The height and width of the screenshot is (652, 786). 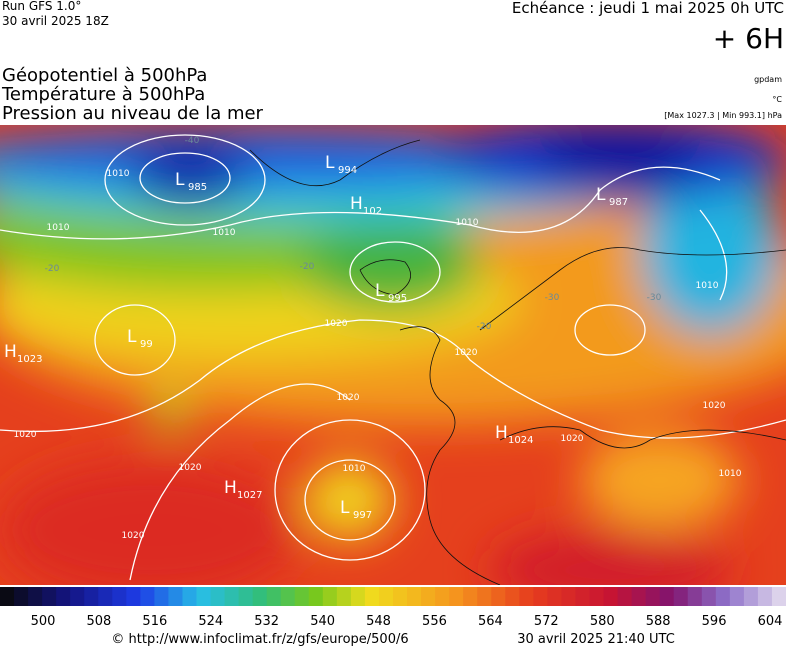 I want to click on temperature-label: -40, so click(x=192, y=141).